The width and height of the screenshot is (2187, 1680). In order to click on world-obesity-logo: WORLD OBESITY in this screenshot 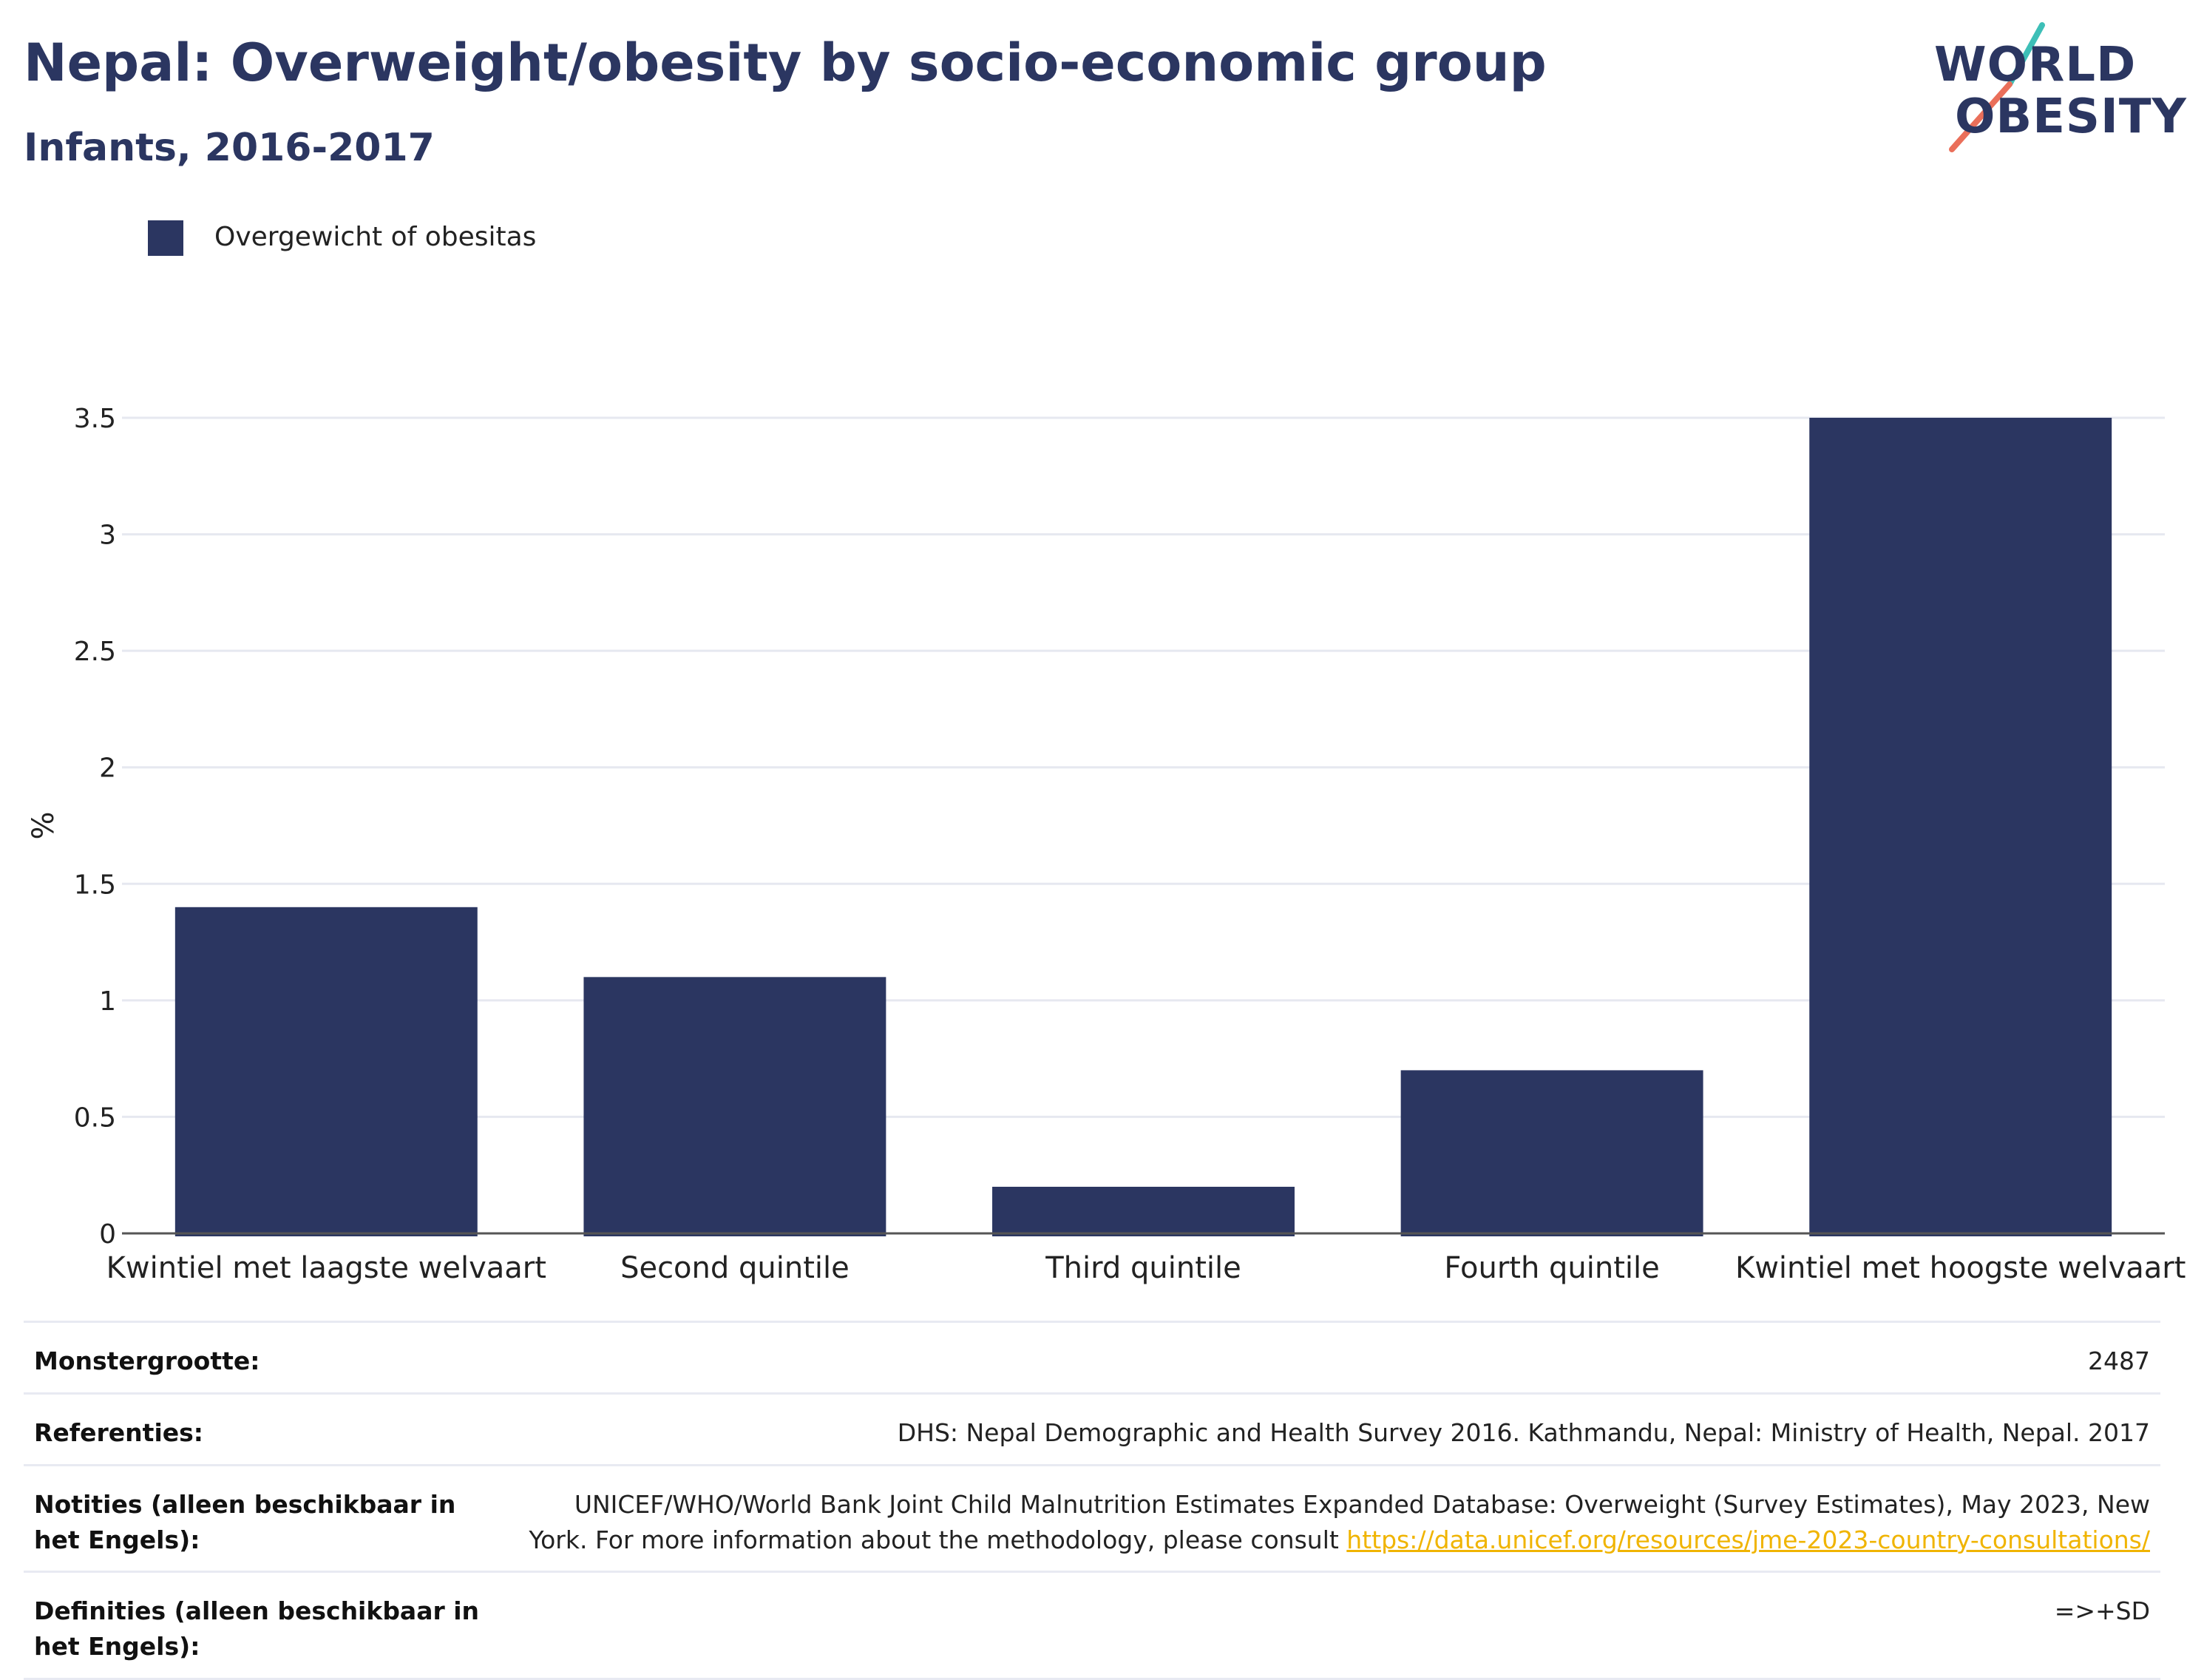, I will do `click(2054, 89)`.